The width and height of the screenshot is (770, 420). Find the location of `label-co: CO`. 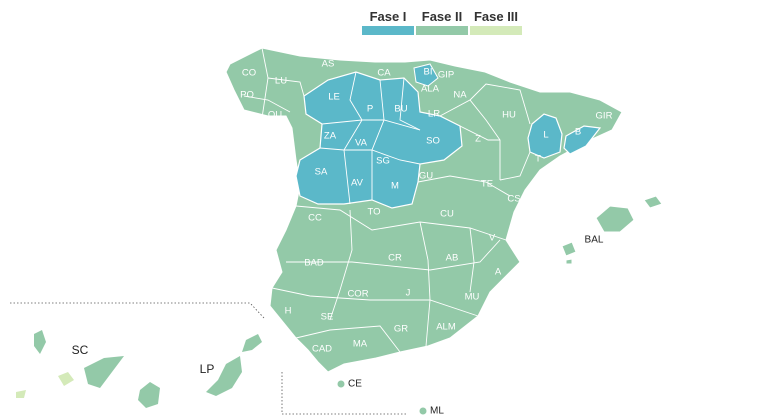

label-co: CO is located at coordinates (249, 73).